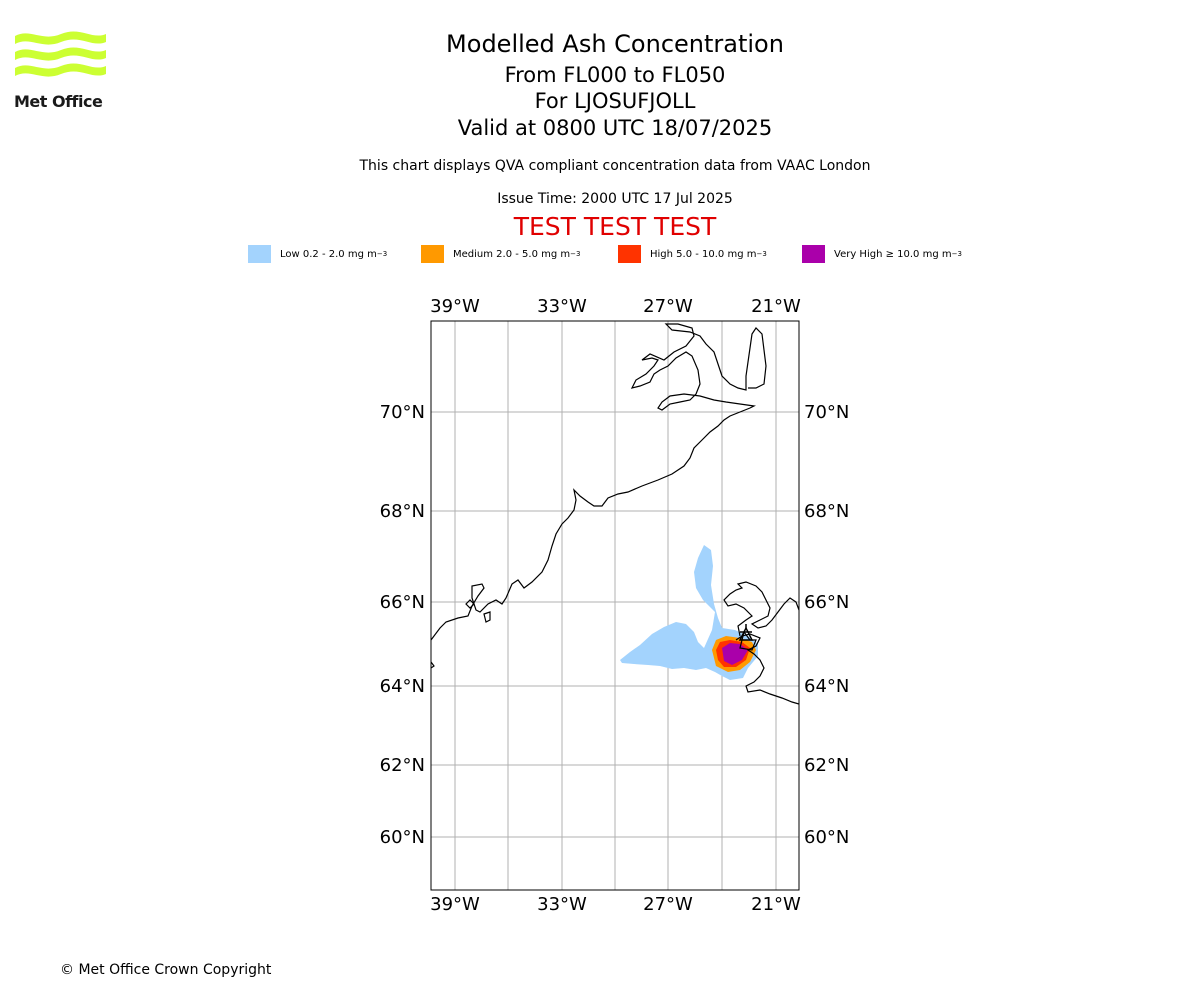 This screenshot has height=1000, width=1200. I want to click on legend-high-label: High 5.0 - 10.0 mg m, so click(703, 254).